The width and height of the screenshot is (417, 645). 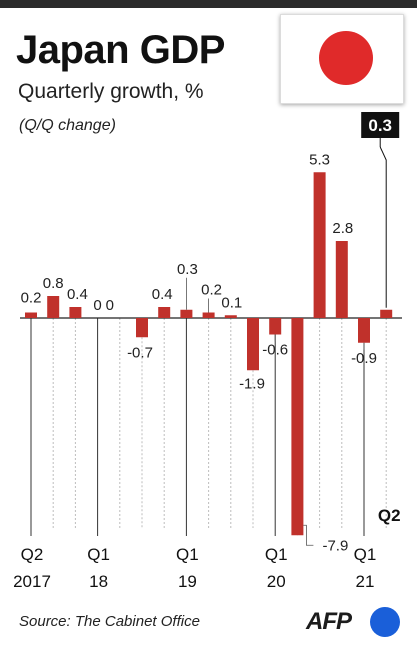 I want to click on x-tick-label: 20, so click(x=276, y=581).